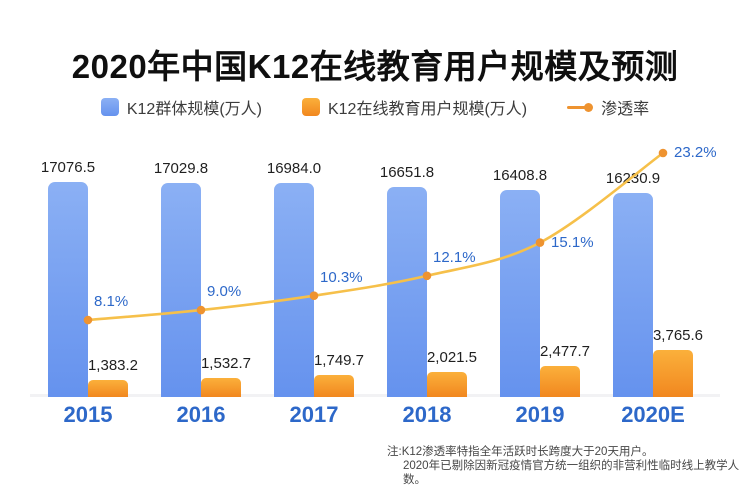 This screenshot has width=750, height=500. Describe the element at coordinates (695, 152) in the screenshot. I see `penetration-value-label: 23.2%` at that location.